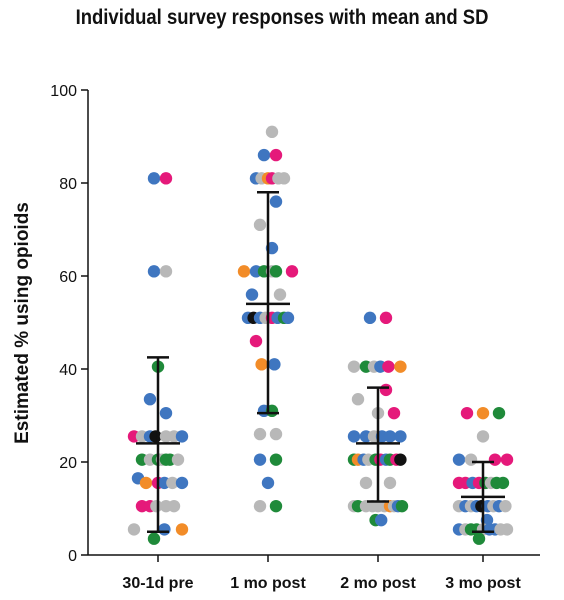 This screenshot has height=600, width=564. What do you see at coordinates (378, 583) in the screenshot?
I see `x-category-label: 2 mo post` at bounding box center [378, 583].